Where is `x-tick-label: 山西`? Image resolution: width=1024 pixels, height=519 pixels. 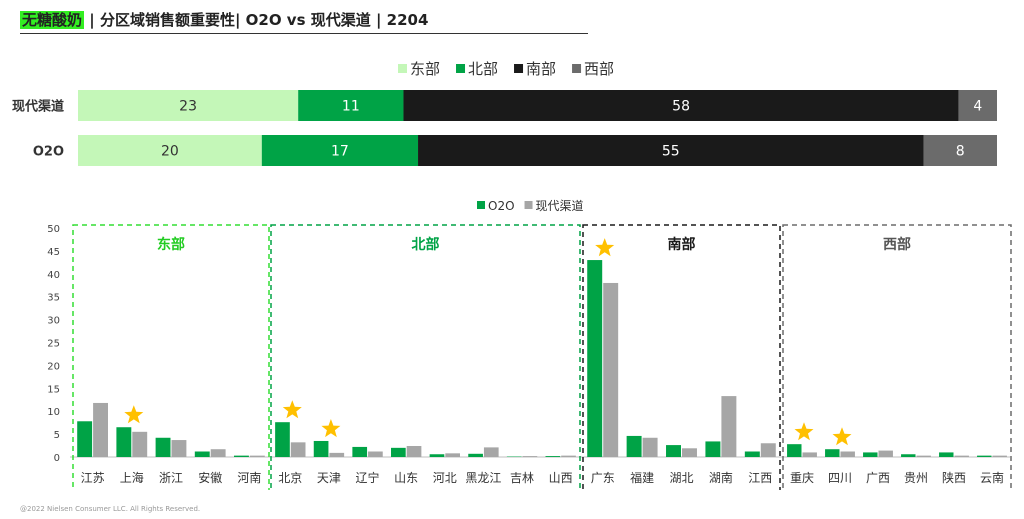
x-tick-label: 山西 is located at coordinates (561, 478).